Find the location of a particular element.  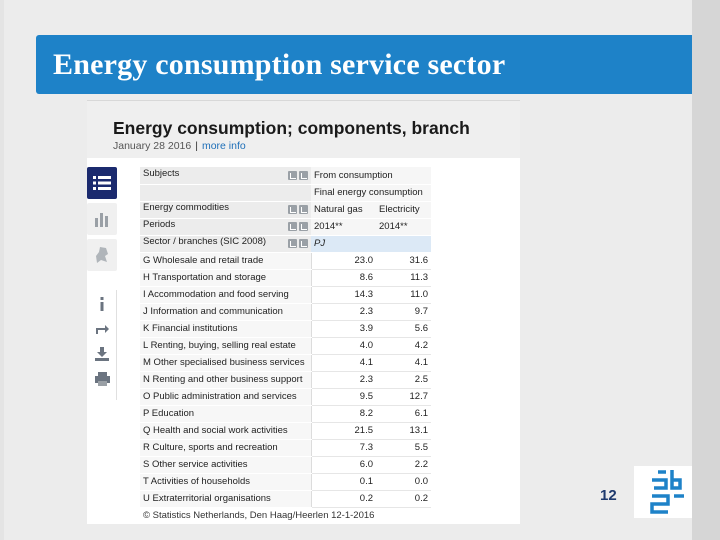

header-row: Sector / branches (SIC 2008) PJ is located at coordinates (285, 244).